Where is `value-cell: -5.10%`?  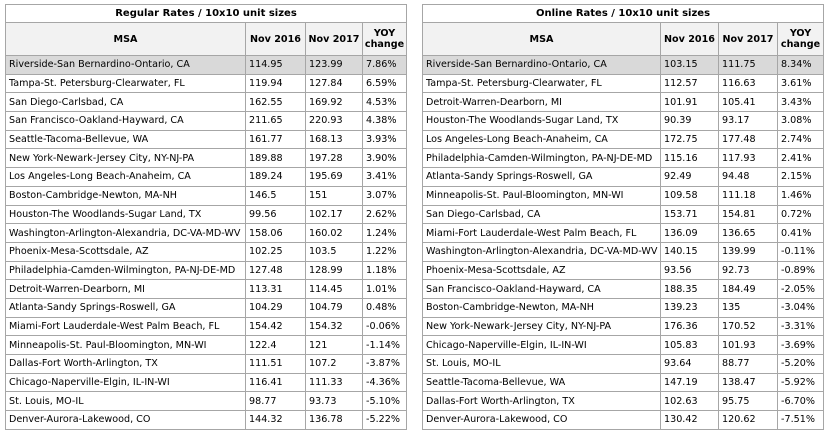
value-cell: -5.10% is located at coordinates (384, 401).